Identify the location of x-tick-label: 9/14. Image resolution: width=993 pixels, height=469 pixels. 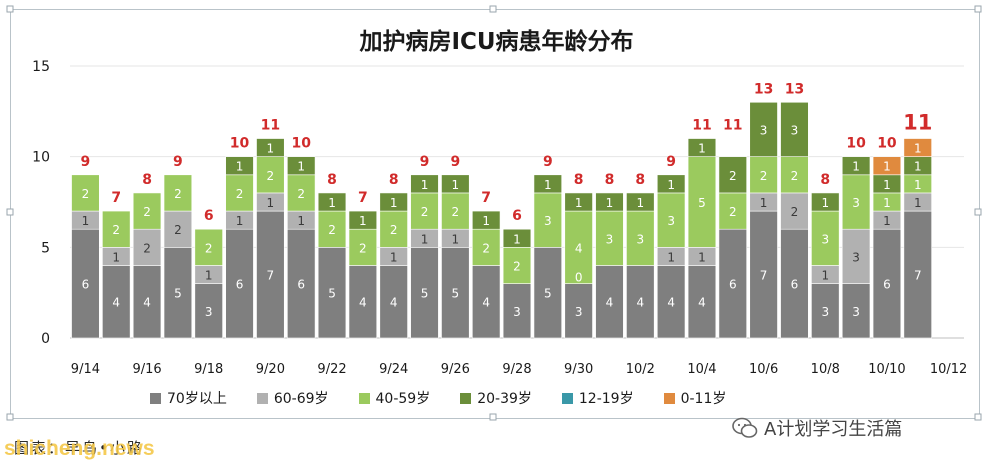
(85, 369).